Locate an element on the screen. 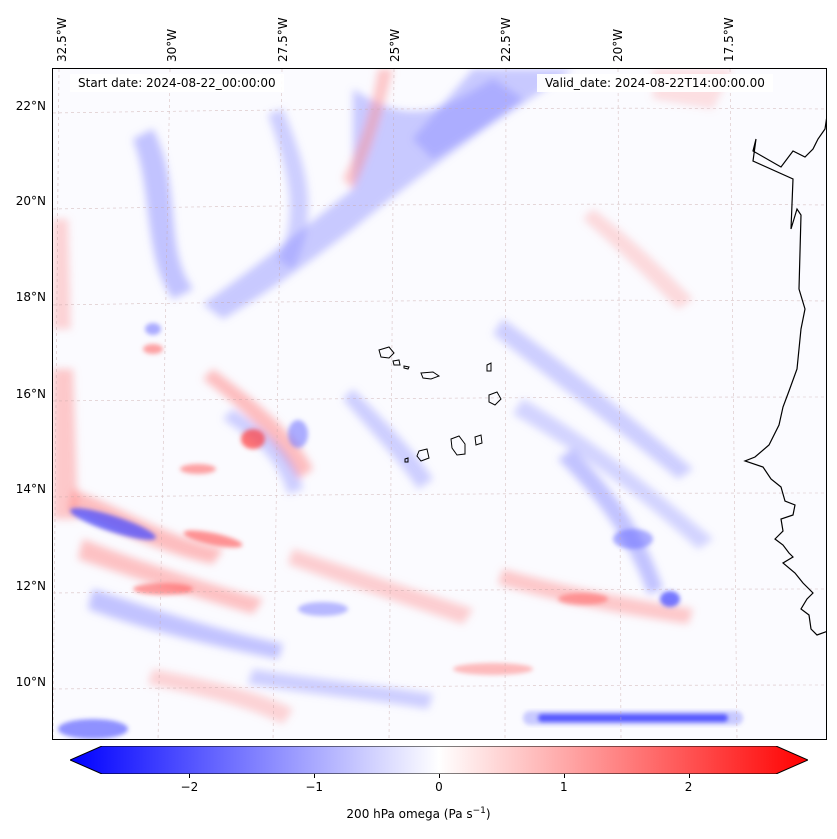 The height and width of the screenshot is (839, 837). colorbar-tick-label: −1 is located at coordinates (314, 787).